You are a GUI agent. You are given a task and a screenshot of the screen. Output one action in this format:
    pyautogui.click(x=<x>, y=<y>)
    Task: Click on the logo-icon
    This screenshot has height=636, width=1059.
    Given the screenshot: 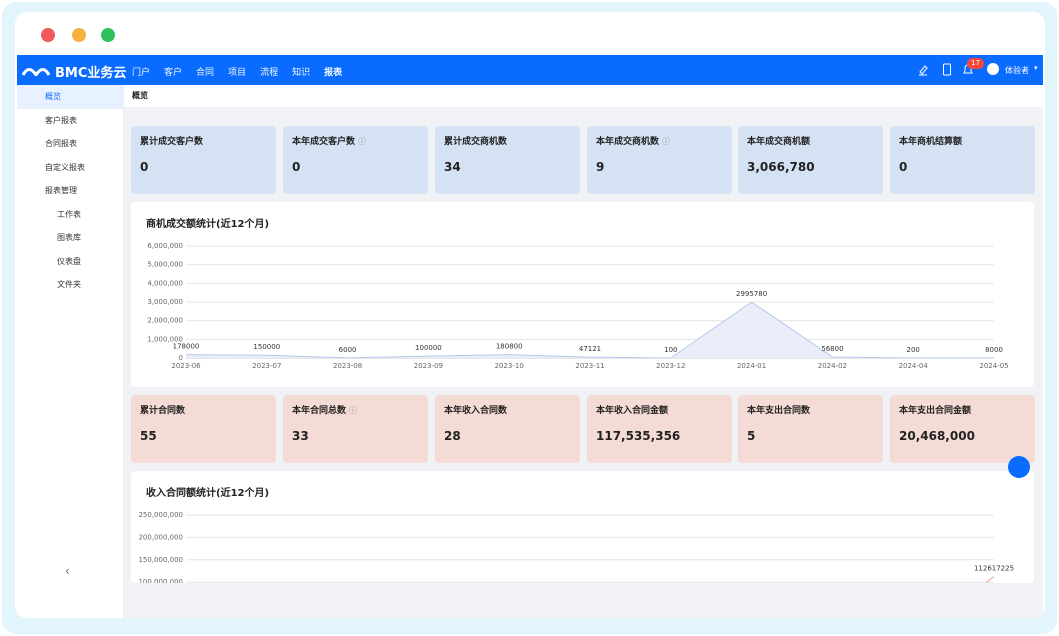 What is the action you would take?
    pyautogui.click(x=36, y=72)
    